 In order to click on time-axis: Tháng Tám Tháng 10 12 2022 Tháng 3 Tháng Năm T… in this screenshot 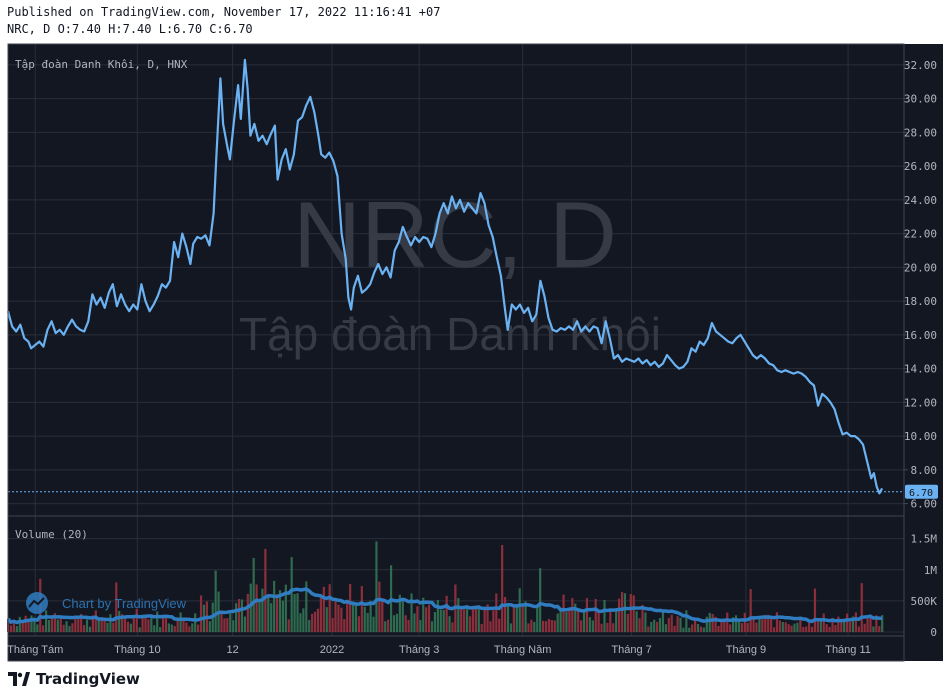, I will do `click(439, 650)`.